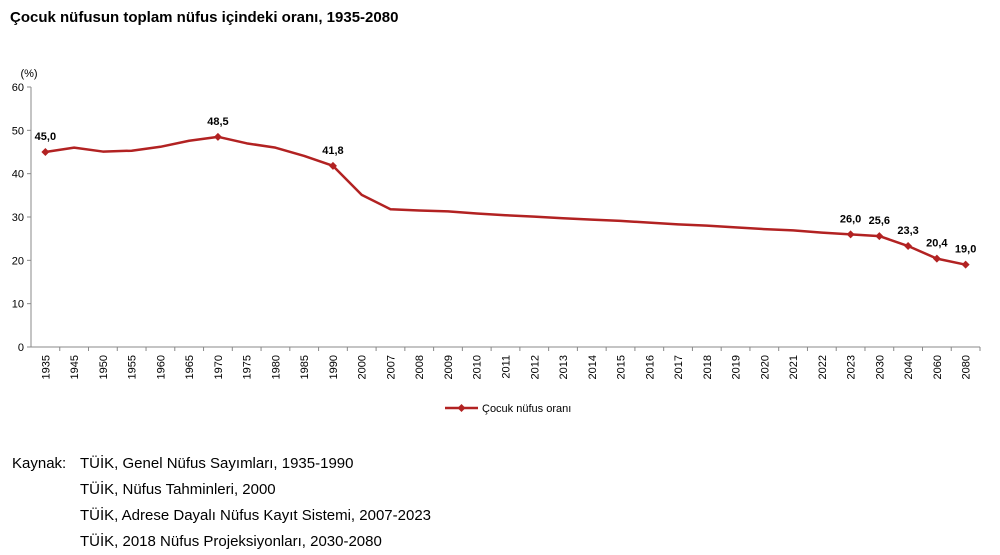 Image resolution: width=1000 pixels, height=555 pixels. What do you see at coordinates (18, 218) in the screenshot?
I see `y-tick-label: 30` at bounding box center [18, 218].